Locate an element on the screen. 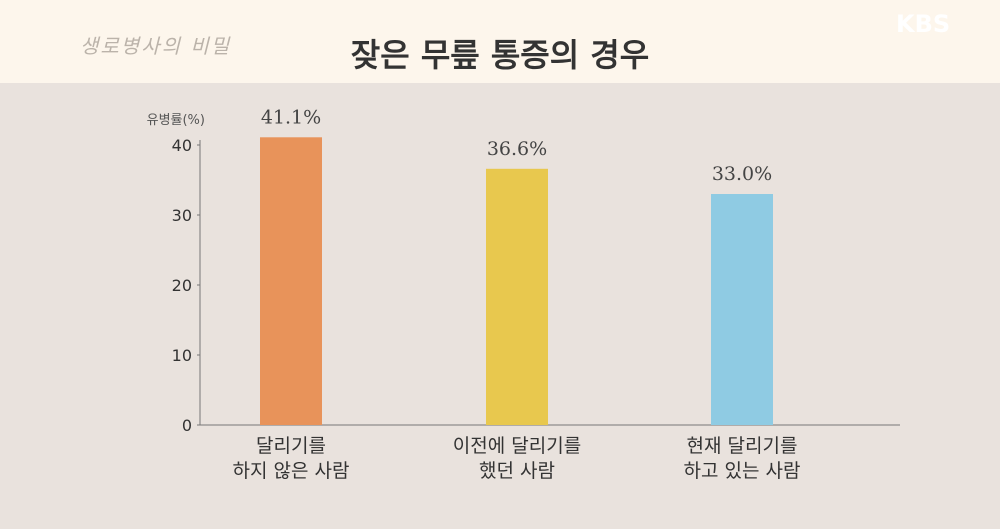  y-tick-label: 40 is located at coordinates (182, 145).